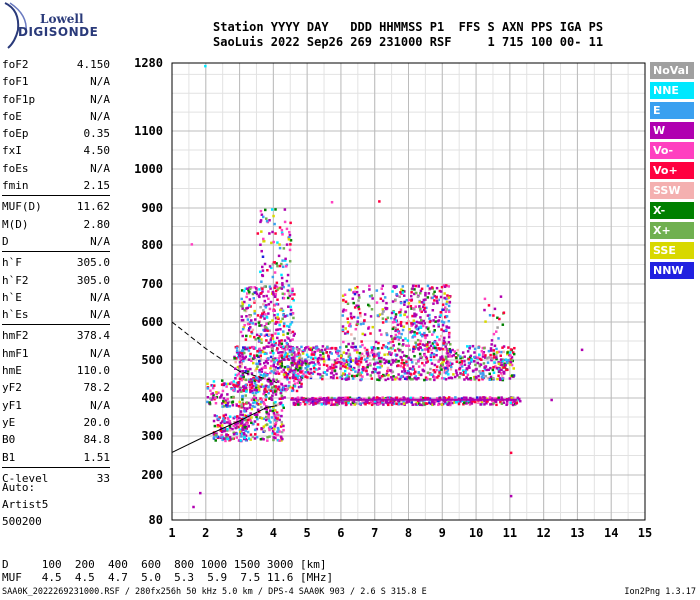 The height and width of the screenshot is (600, 700). I want to click on param-value: 11.62, so click(93, 207).